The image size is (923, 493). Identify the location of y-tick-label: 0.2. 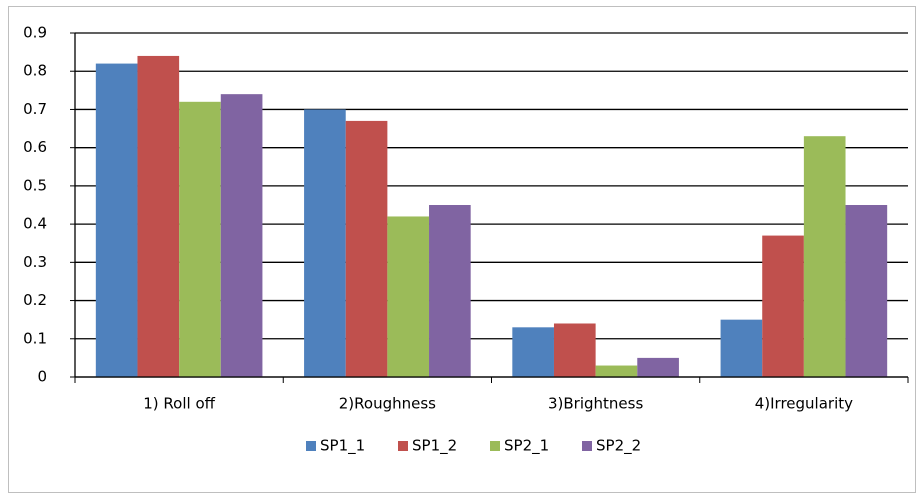
(35, 300).